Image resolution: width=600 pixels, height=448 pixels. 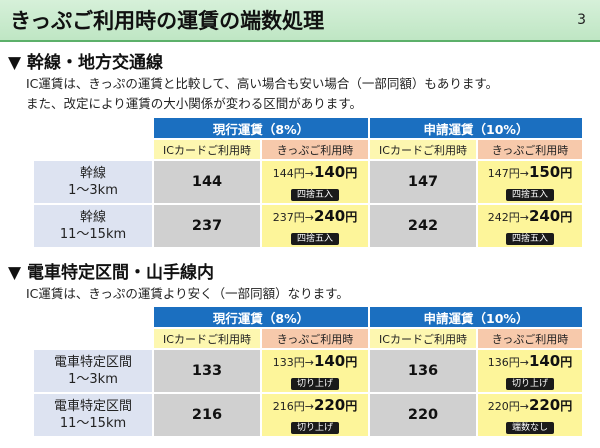 I want to click on section-heading-train-zone: ▼ 電車特定区間・山手線内, so click(x=111, y=273).